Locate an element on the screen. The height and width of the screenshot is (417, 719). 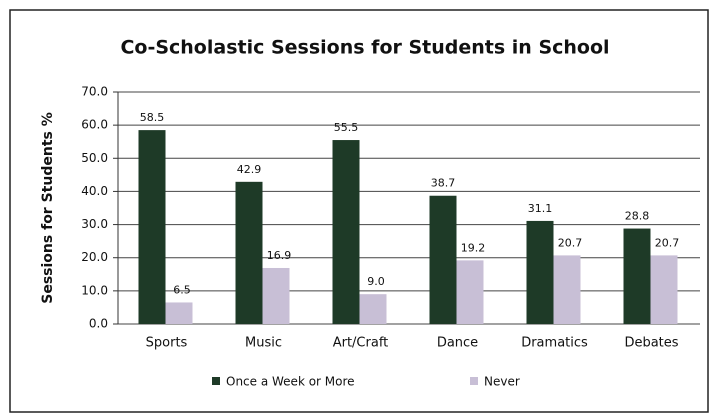
y-tick-label: 50.0 is located at coordinates (94, 158).